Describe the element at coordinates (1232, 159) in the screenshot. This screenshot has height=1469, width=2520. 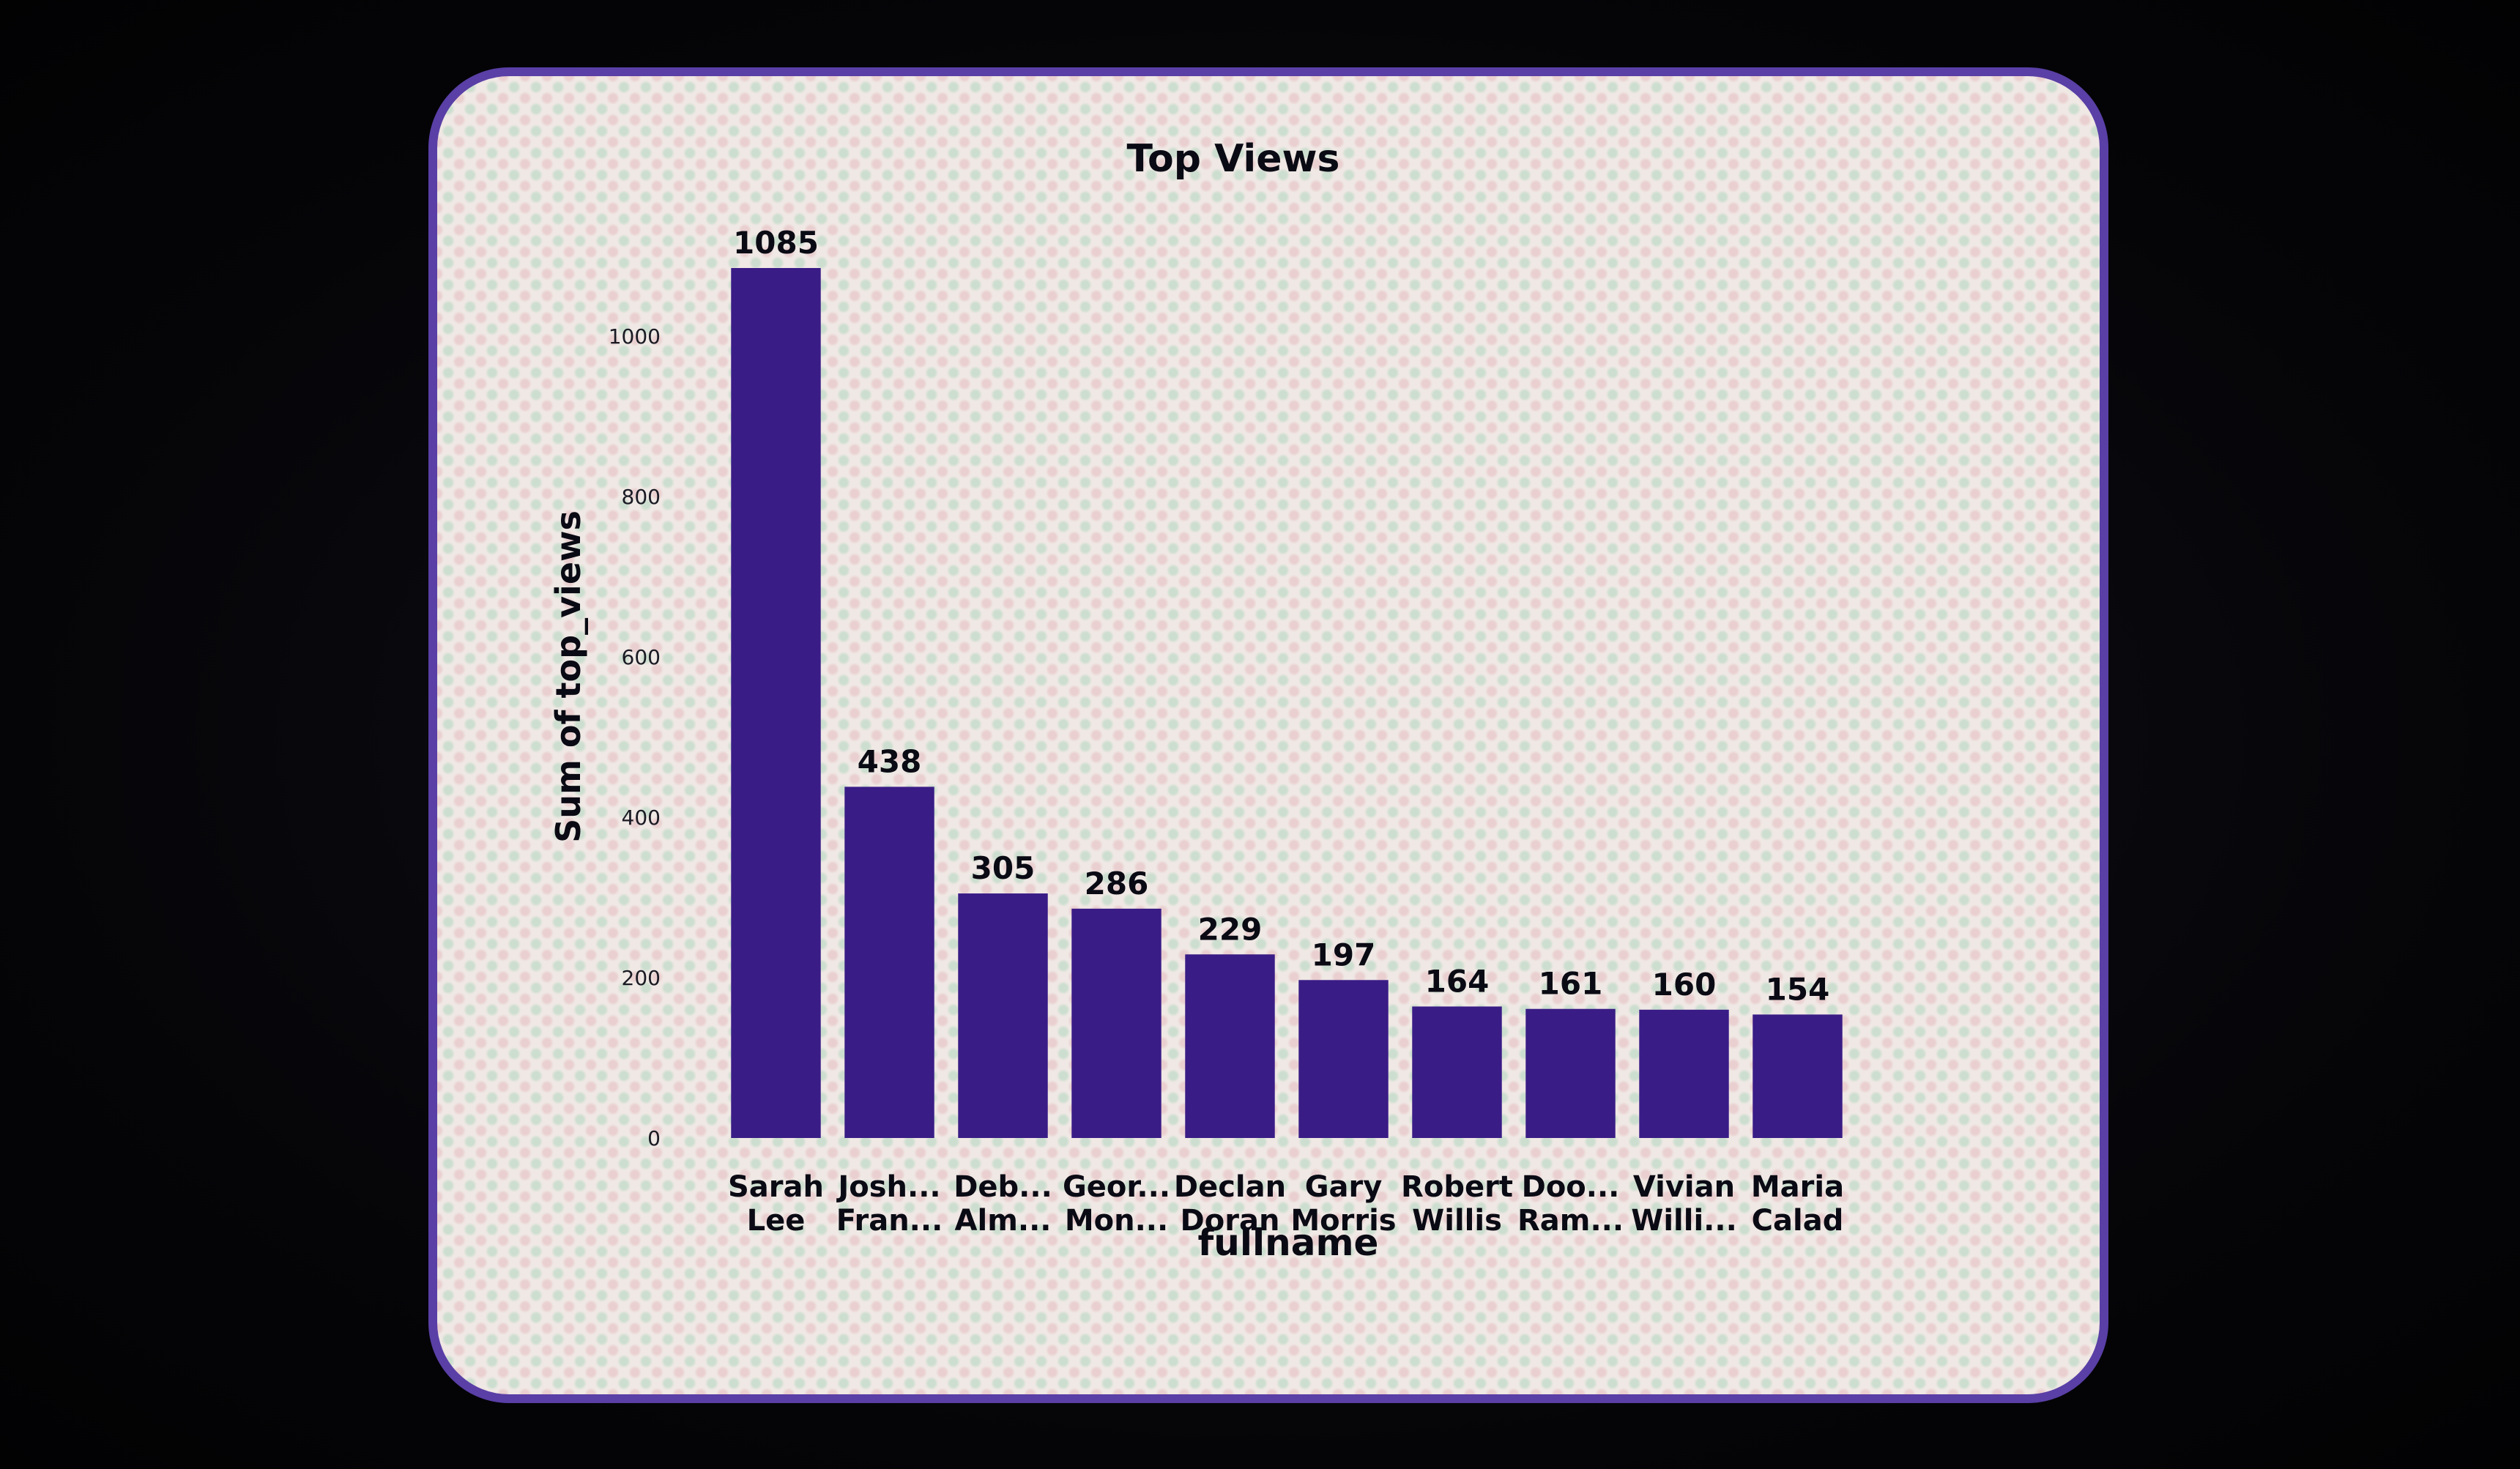
I see `chart-title: Top Views` at that location.